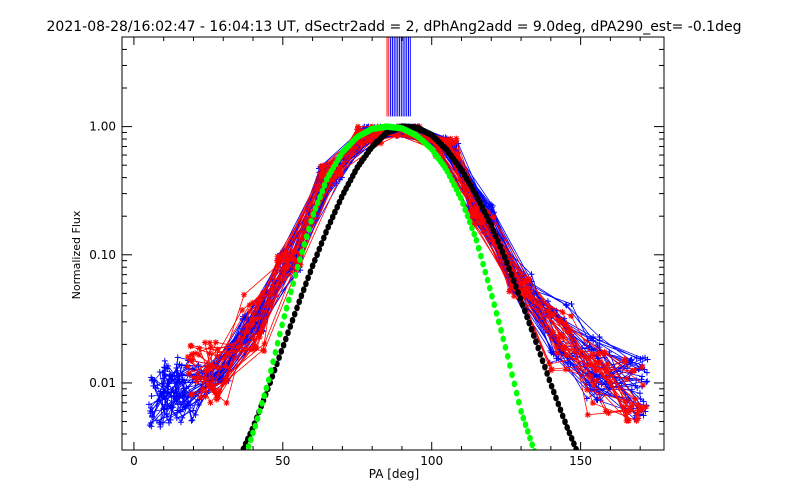 Image resolution: width=800 pixels, height=500 pixels. Describe the element at coordinates (102, 383) in the screenshot. I see `y-tick-label: 0.01` at that location.